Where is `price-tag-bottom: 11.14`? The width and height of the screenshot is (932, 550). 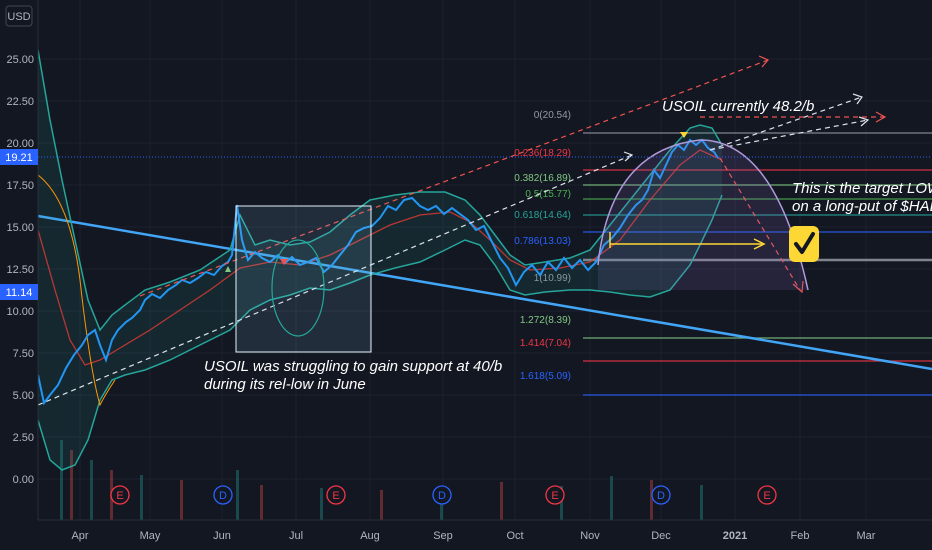 price-tag-bottom: 11.14 is located at coordinates (19, 292).